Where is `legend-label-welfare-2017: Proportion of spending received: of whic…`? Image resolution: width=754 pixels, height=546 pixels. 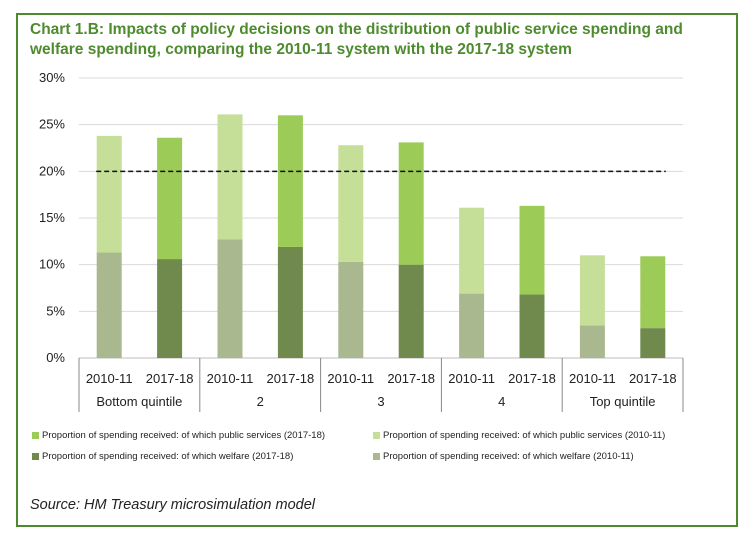 legend-label-welfare-2017: Proportion of spending received: of whic… is located at coordinates (168, 456).